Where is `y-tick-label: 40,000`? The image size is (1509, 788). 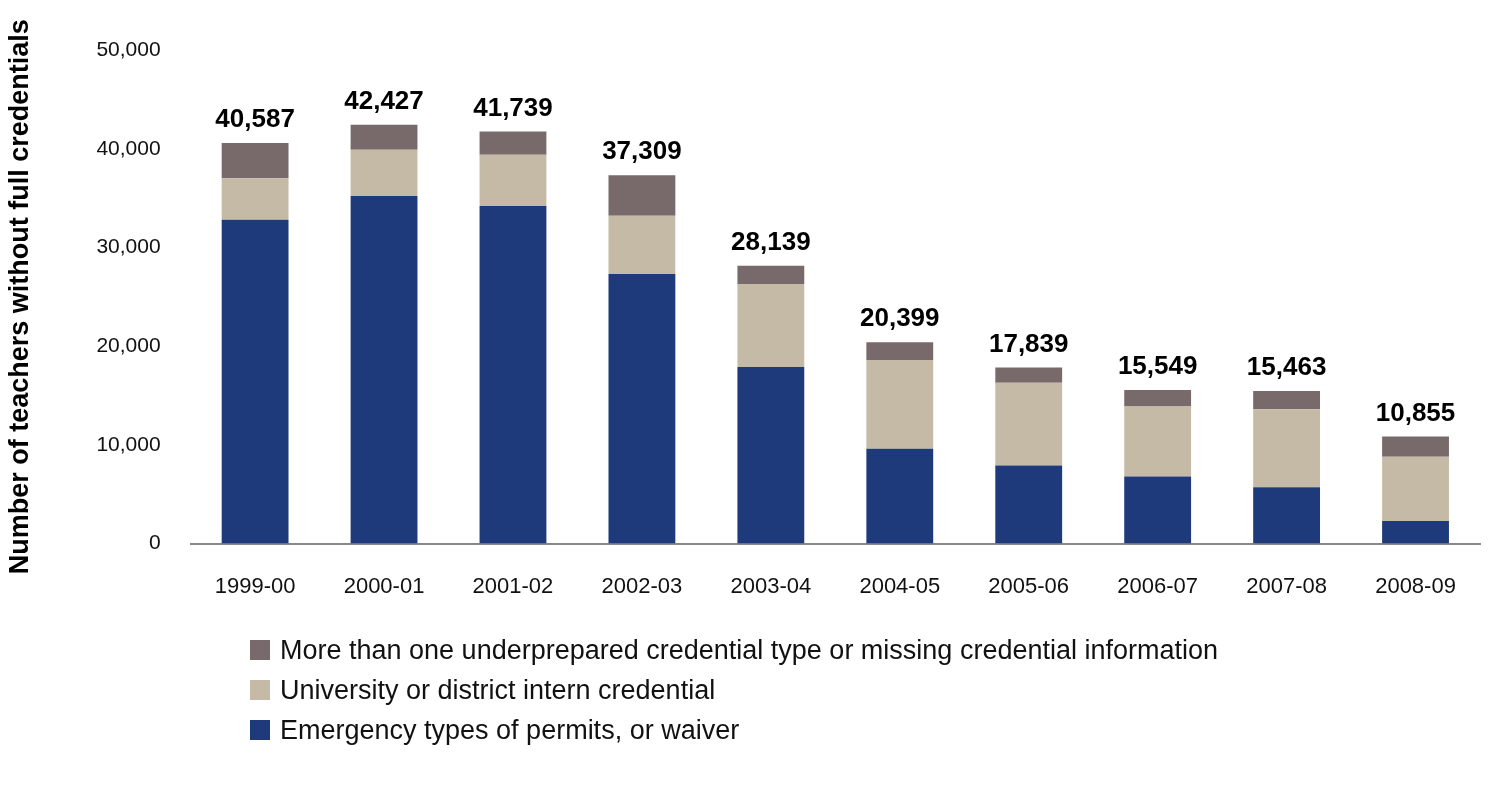
y-tick-label: 40,000 is located at coordinates (128, 147).